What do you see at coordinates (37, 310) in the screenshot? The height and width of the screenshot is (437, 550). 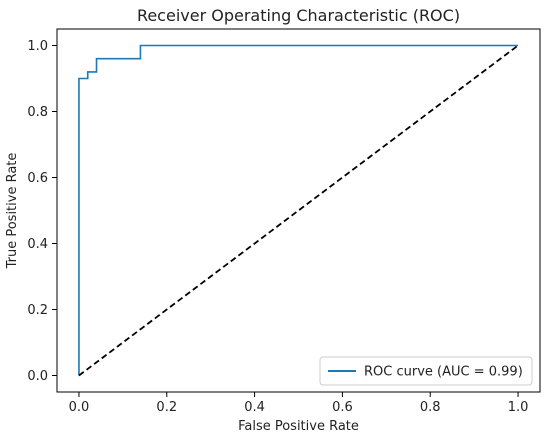 I see `y-tick-label: 0.2` at bounding box center [37, 310].